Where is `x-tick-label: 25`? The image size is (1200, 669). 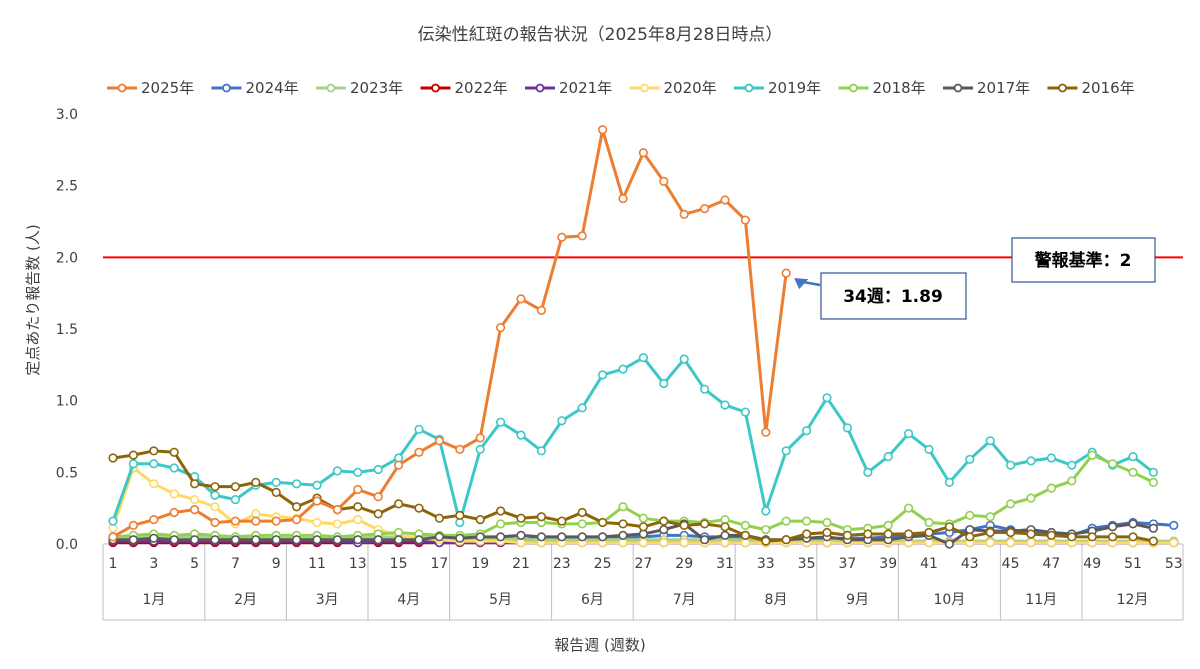
x-tick-label: 25 is located at coordinates (603, 564).